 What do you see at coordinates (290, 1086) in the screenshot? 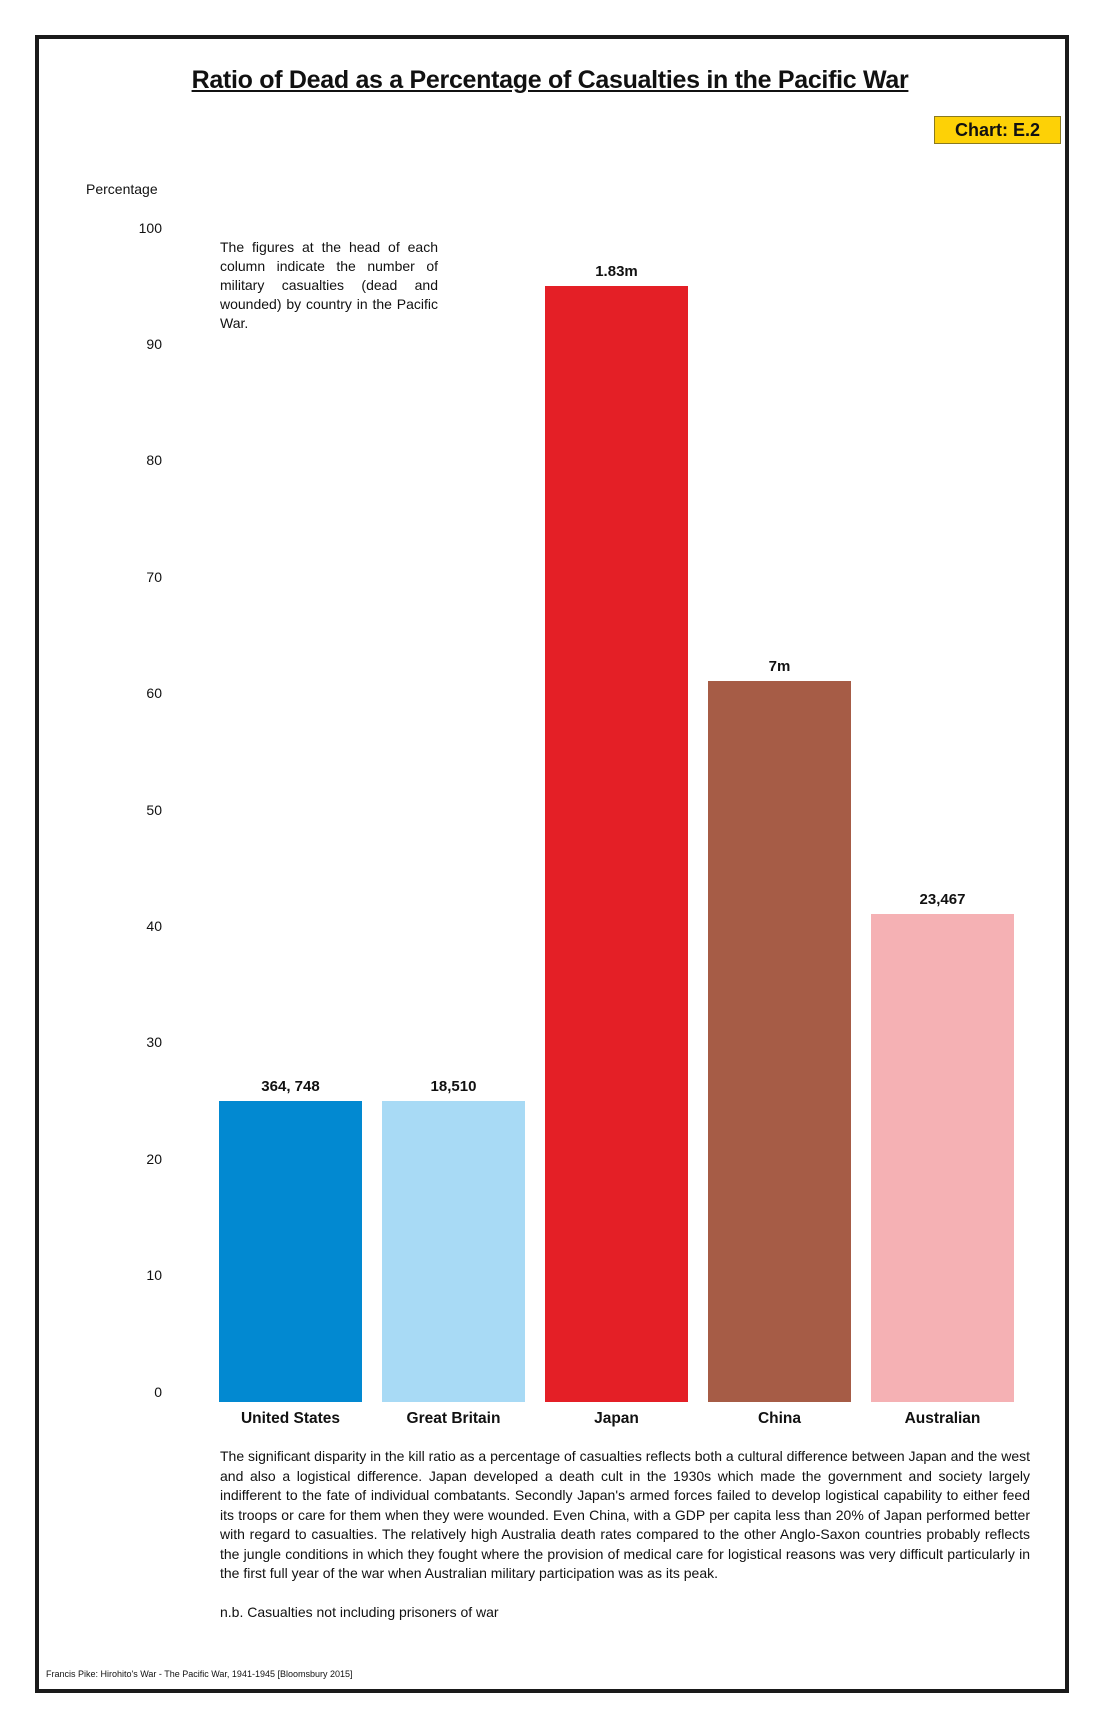
I see `bar-value-label: 364, 748` at bounding box center [290, 1086].